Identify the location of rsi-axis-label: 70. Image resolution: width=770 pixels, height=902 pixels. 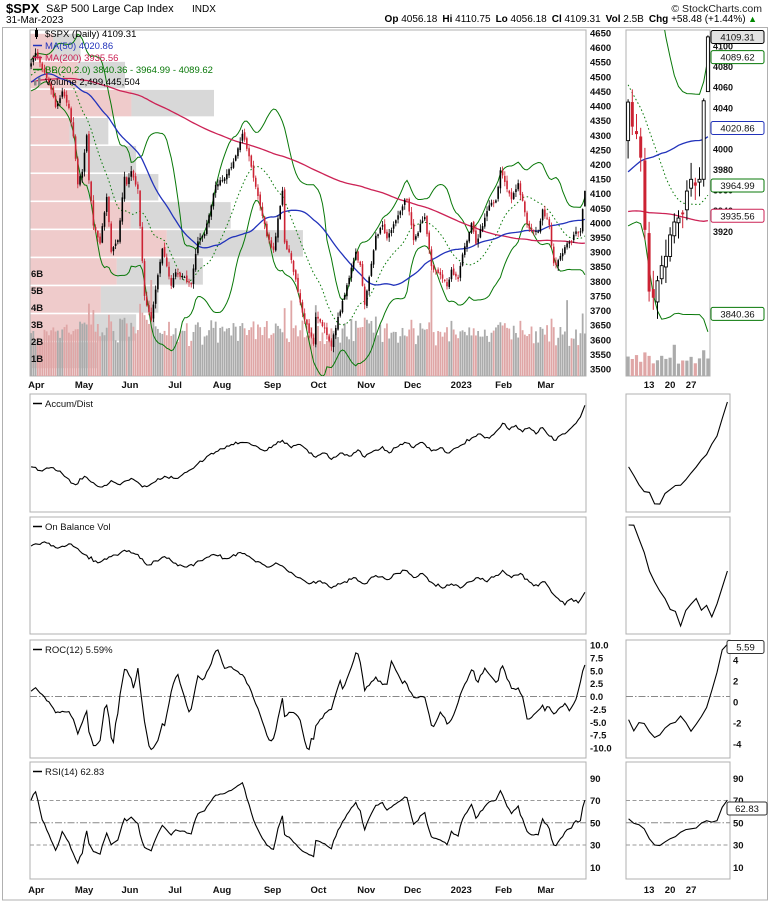
(595, 801).